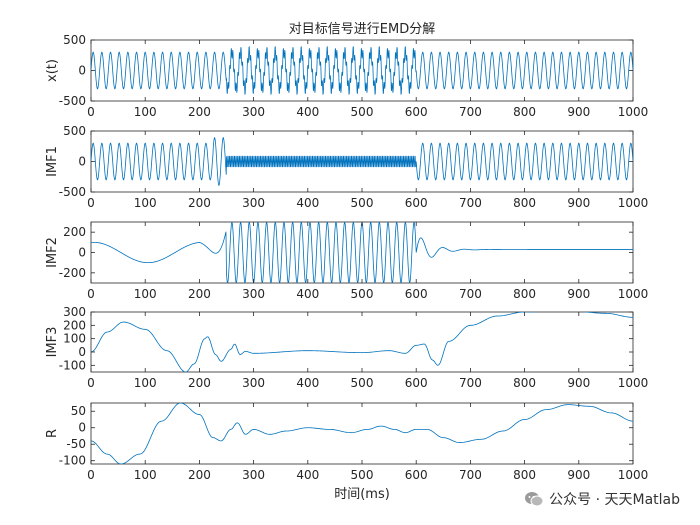 The height and width of the screenshot is (525, 700). Describe the element at coordinates (72, 273) in the screenshot. I see `y-tick-label: -200` at that location.